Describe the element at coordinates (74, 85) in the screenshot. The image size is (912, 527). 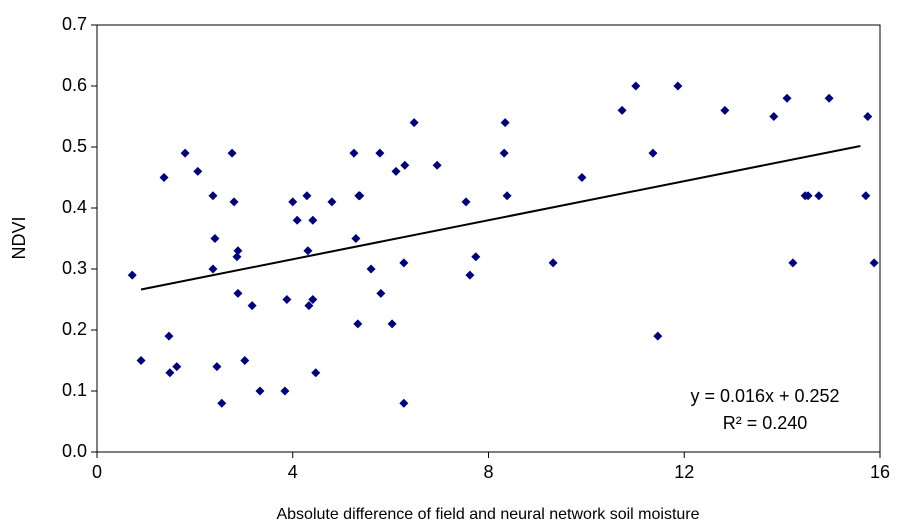
I see `y-tick-label: 0.6` at that location.